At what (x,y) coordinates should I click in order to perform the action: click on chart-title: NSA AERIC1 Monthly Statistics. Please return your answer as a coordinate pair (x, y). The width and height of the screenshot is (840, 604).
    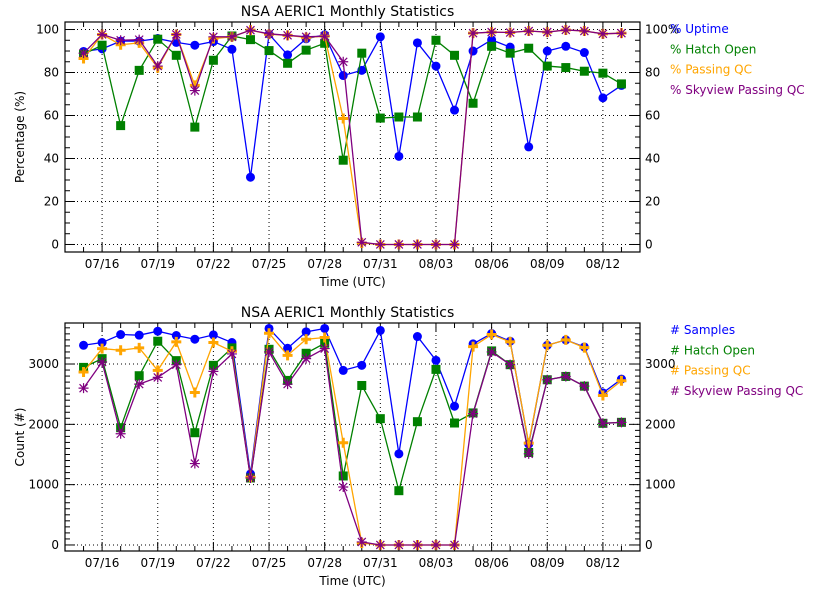
    Looking at the image, I should click on (348, 12).